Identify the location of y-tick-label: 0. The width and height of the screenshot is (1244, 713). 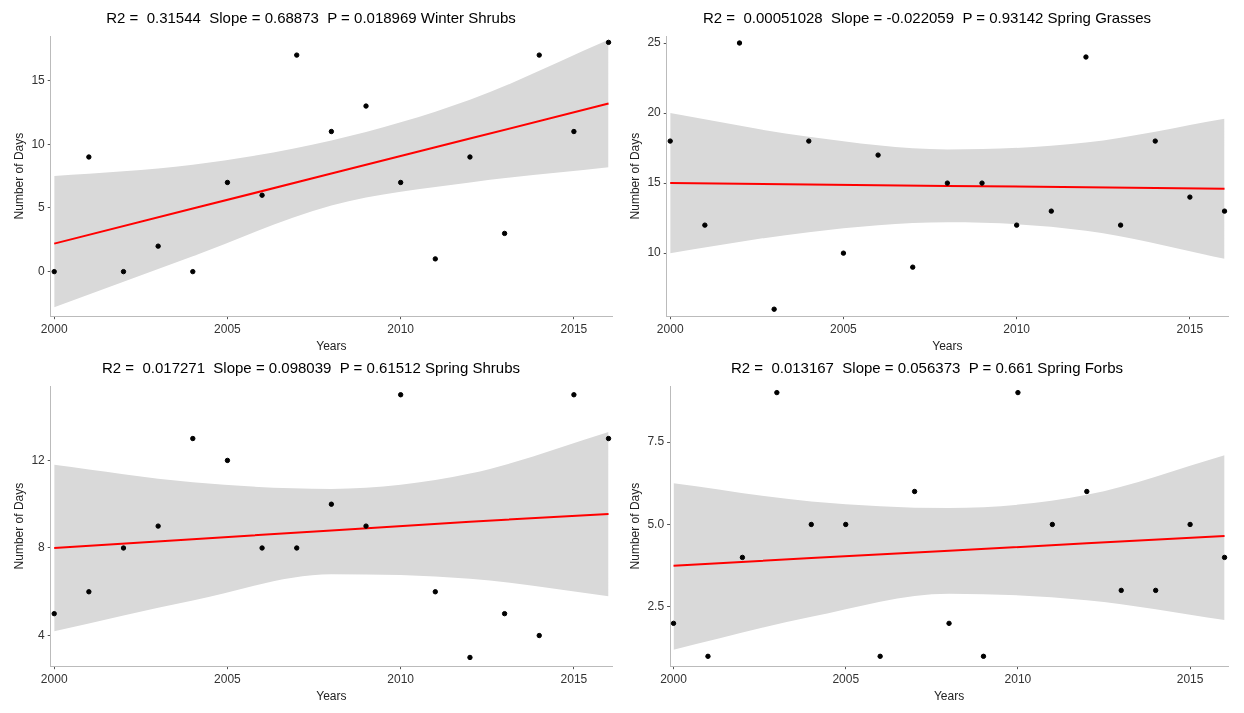
(42, 270).